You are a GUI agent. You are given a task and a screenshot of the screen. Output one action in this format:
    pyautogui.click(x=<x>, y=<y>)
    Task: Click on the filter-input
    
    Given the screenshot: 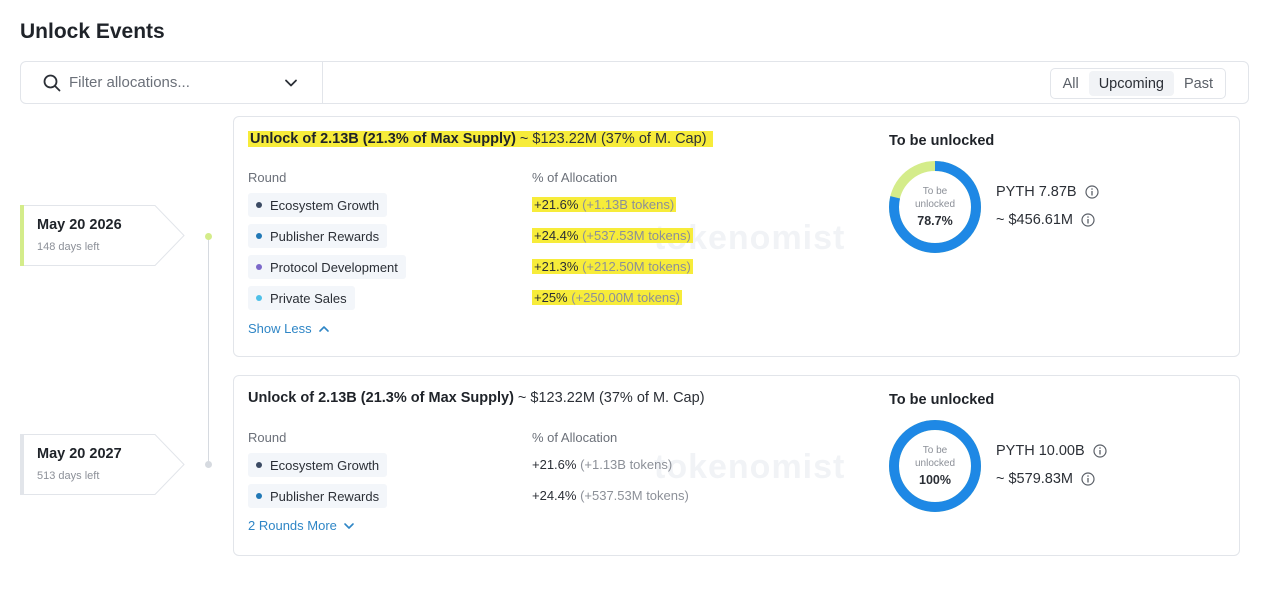 What is the action you would take?
    pyautogui.click(x=171, y=82)
    